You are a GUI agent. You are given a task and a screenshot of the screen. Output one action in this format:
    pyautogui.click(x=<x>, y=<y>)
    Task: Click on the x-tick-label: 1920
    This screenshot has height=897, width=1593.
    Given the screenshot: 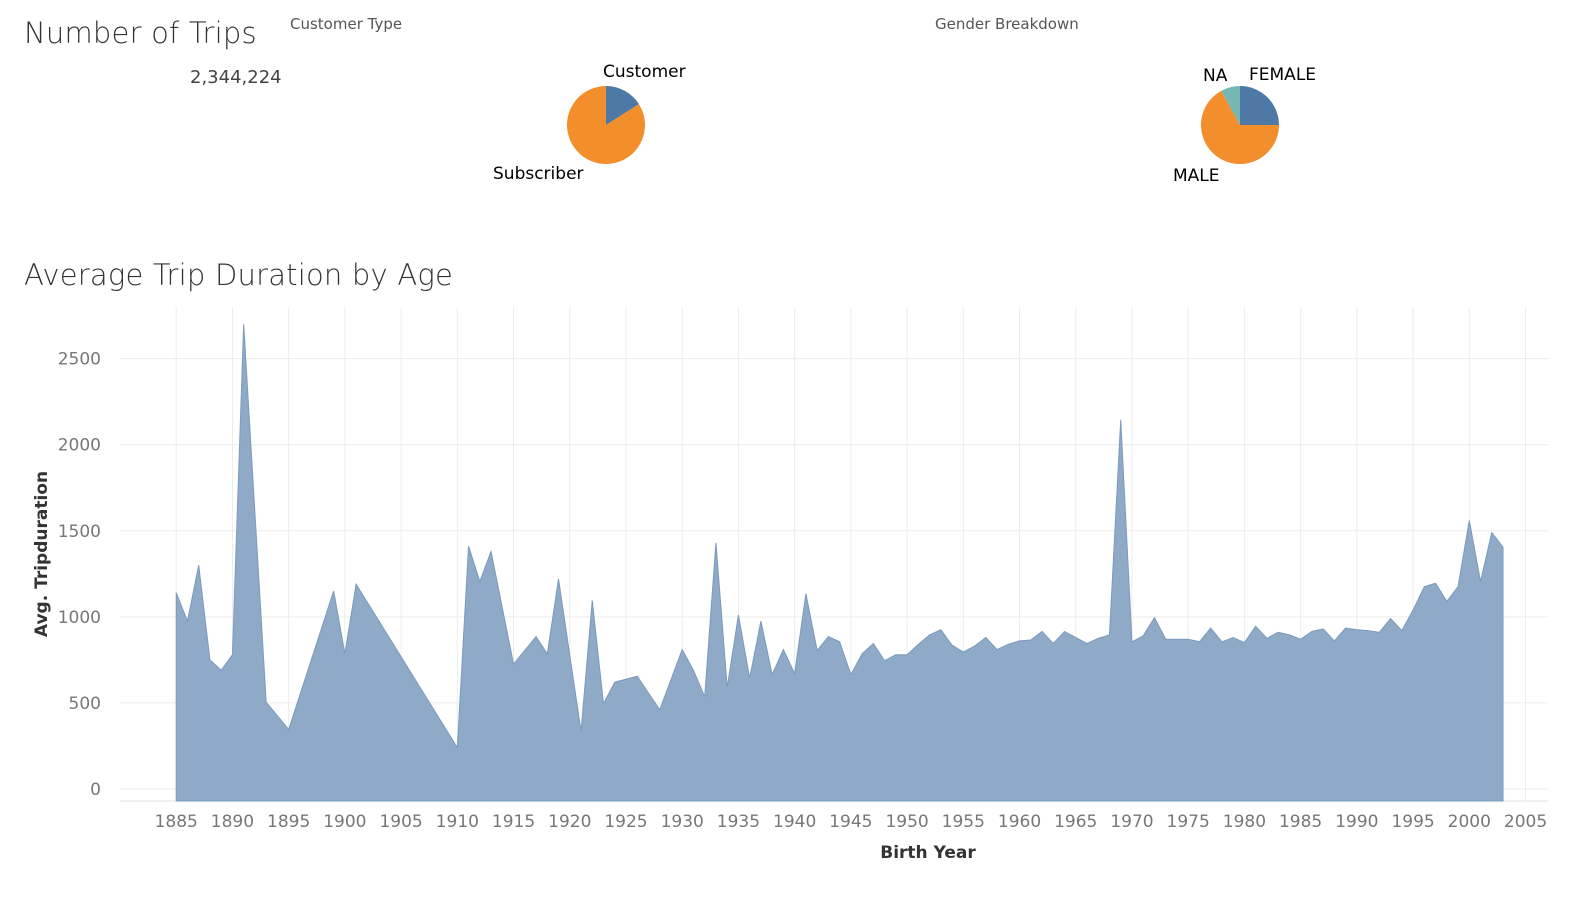 What is the action you would take?
    pyautogui.click(x=569, y=822)
    